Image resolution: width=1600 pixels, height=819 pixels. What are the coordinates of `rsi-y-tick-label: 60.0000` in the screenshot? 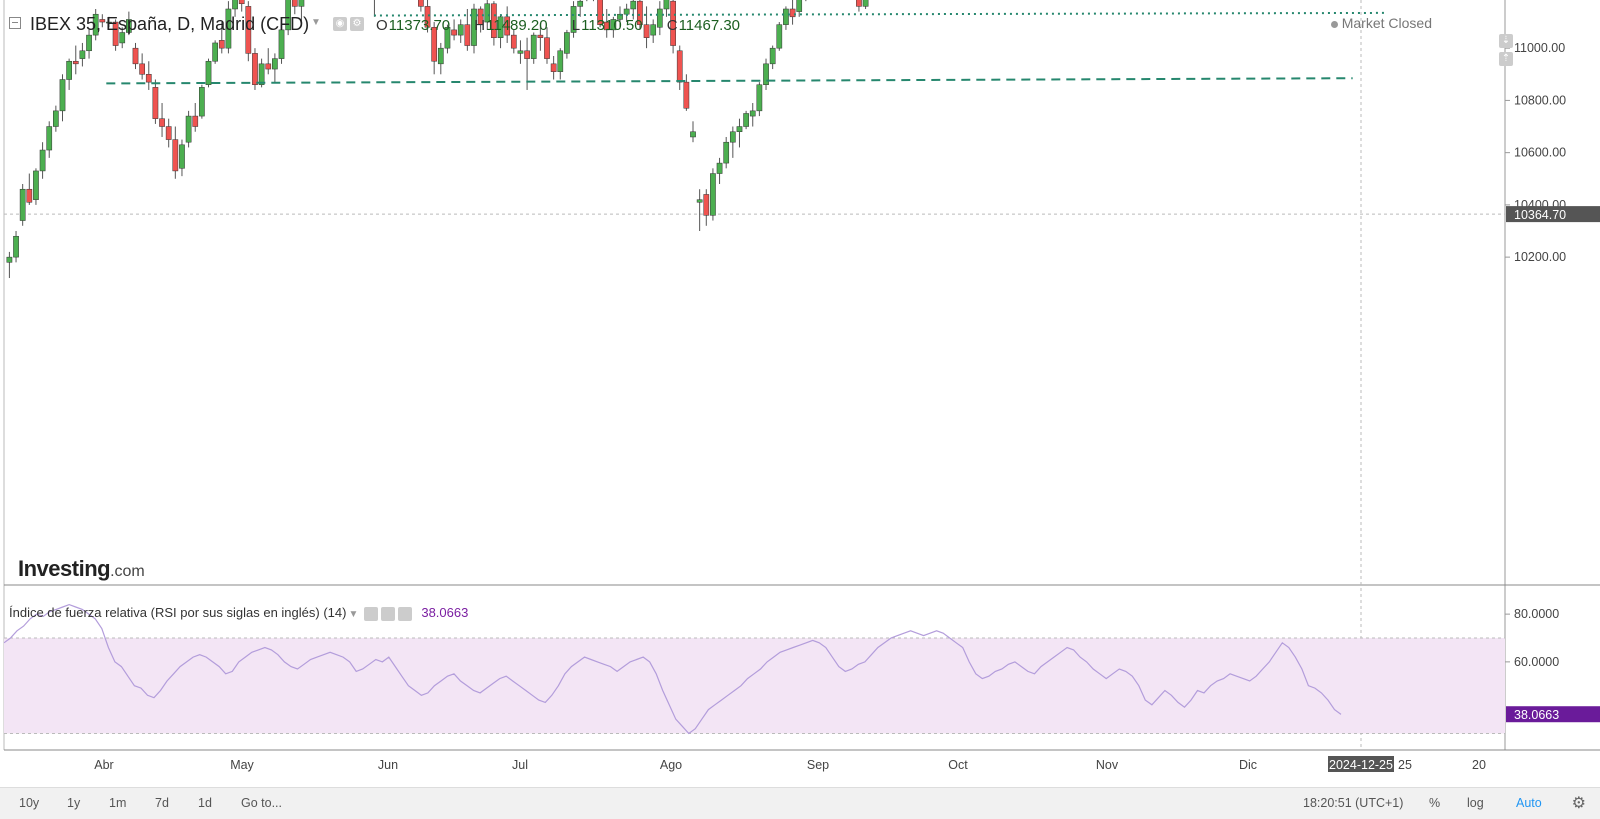 It's located at (1536, 662).